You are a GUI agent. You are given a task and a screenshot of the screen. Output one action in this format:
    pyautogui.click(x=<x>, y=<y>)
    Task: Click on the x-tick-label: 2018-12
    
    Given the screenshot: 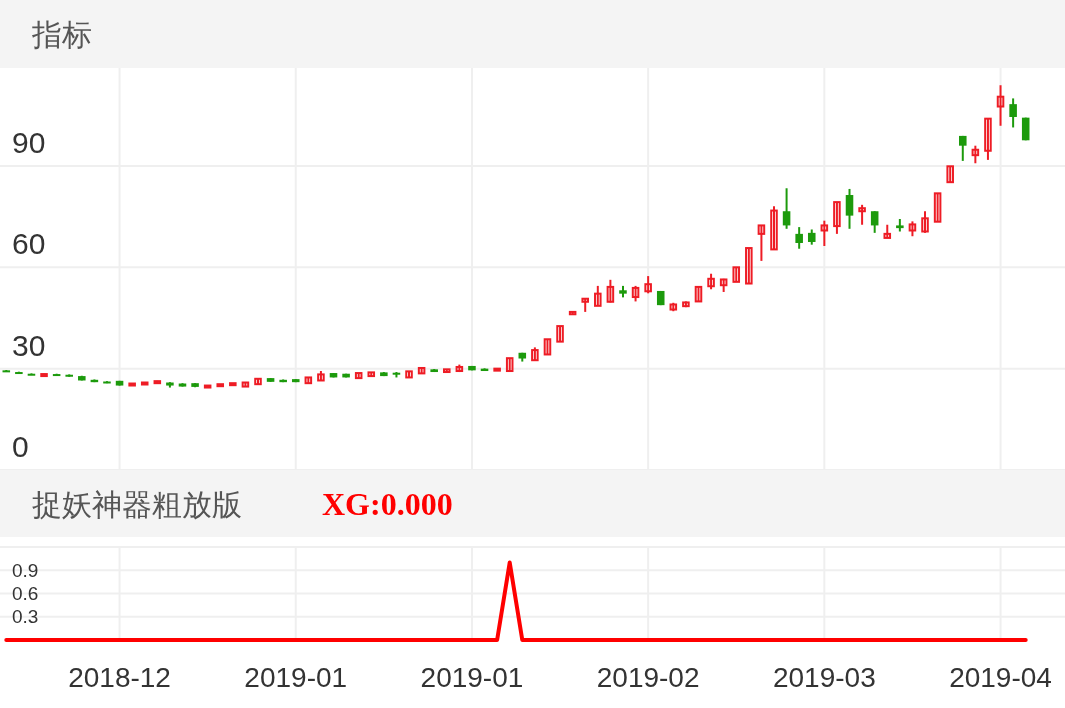 What is the action you would take?
    pyautogui.click(x=119, y=677)
    